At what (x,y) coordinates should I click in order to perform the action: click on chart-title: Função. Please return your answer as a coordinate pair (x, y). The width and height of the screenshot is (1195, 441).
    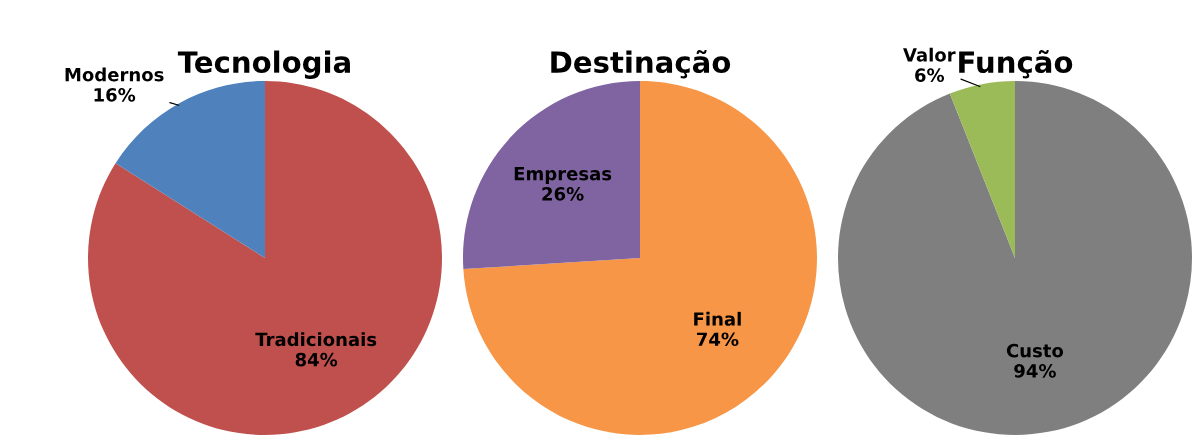
    Looking at the image, I should click on (1016, 64).